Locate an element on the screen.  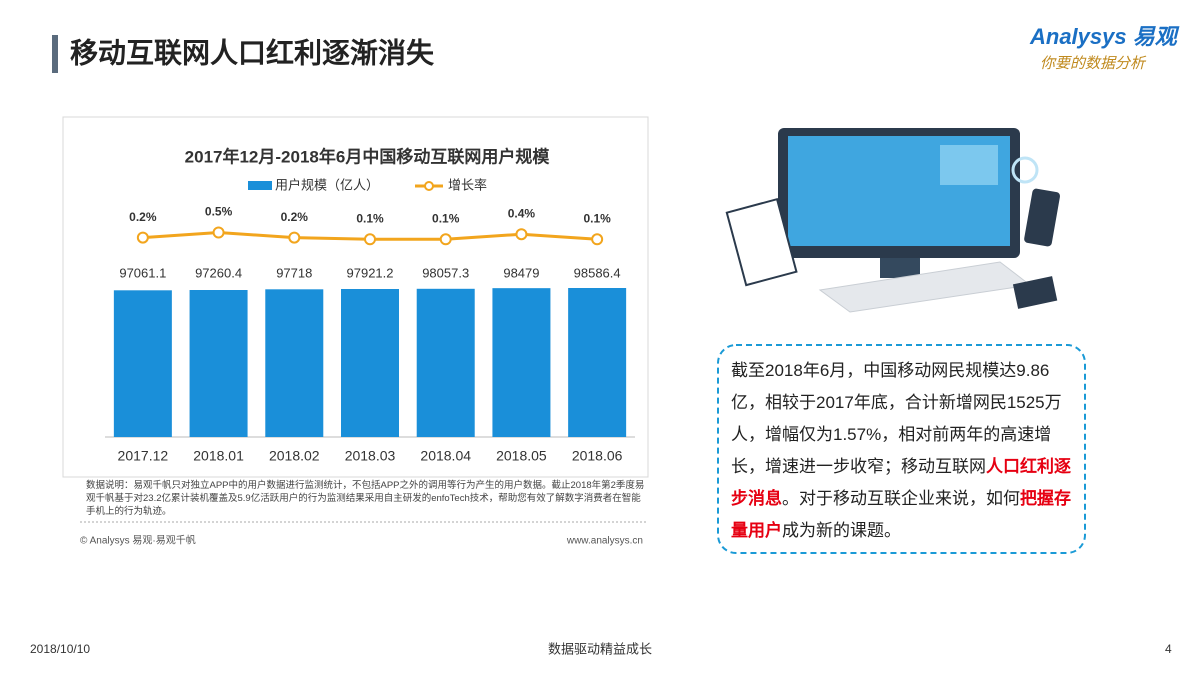
data-label: 97260.4 is located at coordinates (218, 272).